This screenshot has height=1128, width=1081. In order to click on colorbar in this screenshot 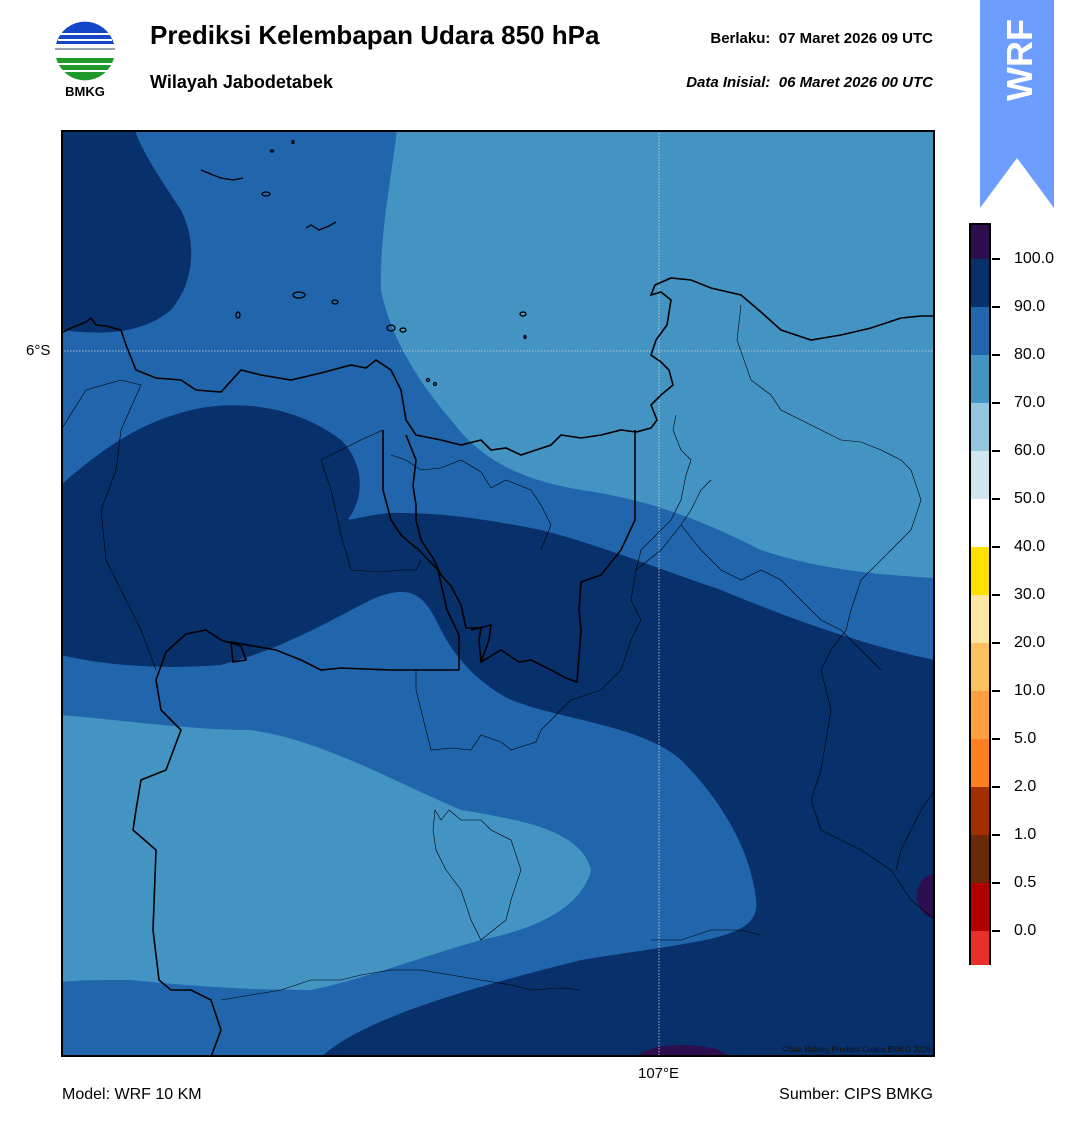, I will do `click(980, 594)`.